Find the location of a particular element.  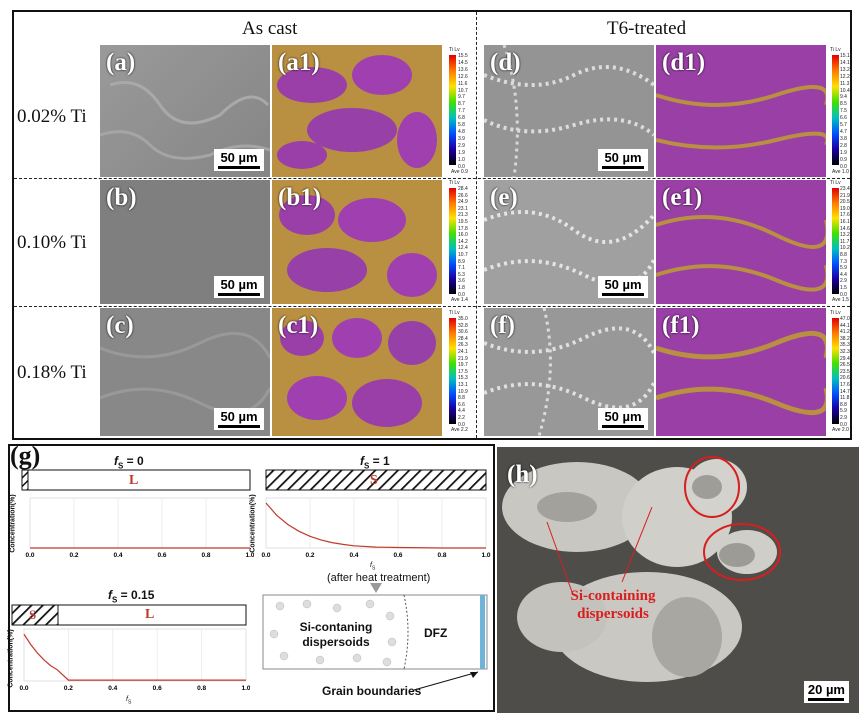

colorbar-tick: 3.6 is located at coordinates (461, 281).